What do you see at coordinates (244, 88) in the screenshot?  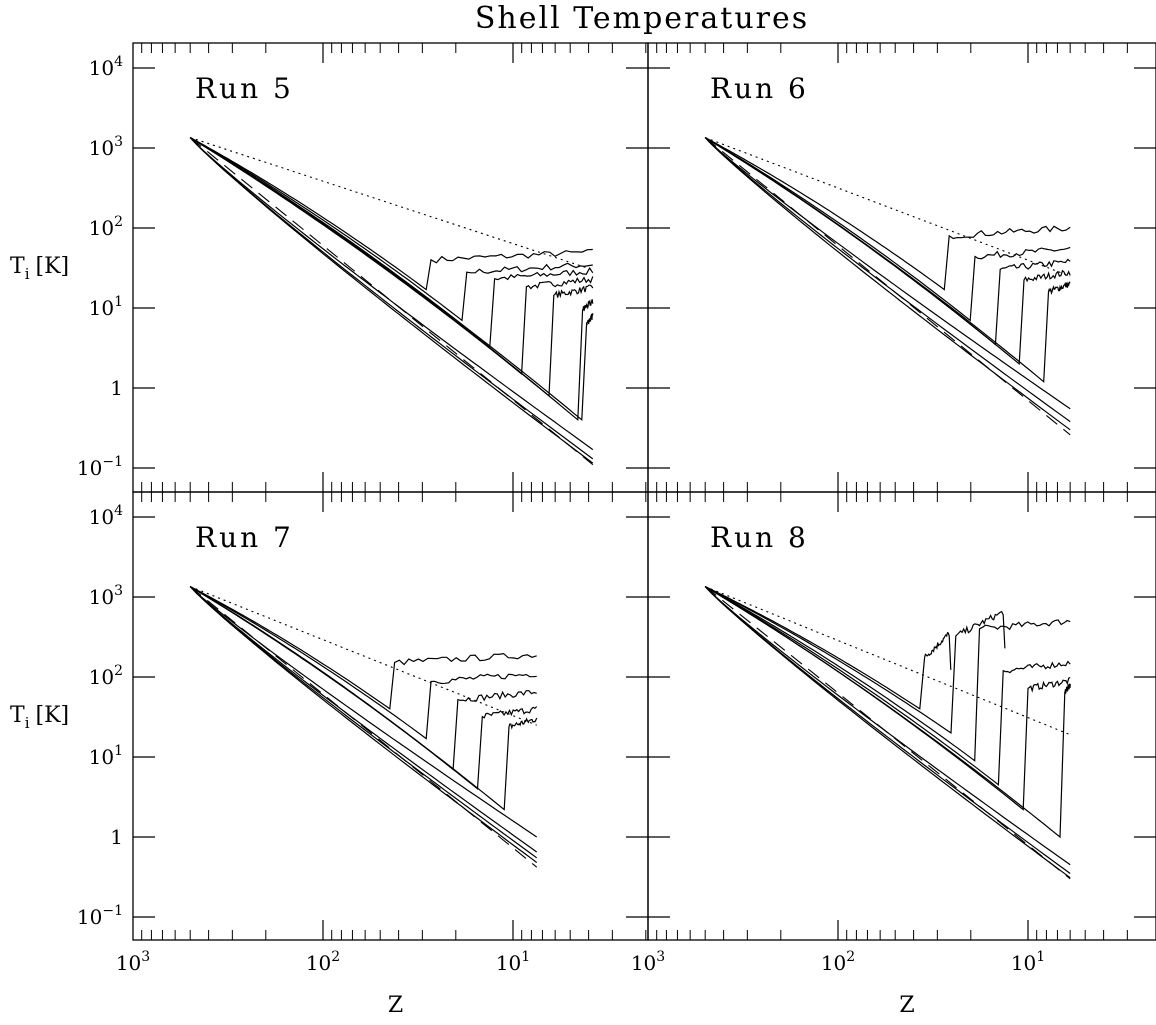 I see `run-label: Run 5` at bounding box center [244, 88].